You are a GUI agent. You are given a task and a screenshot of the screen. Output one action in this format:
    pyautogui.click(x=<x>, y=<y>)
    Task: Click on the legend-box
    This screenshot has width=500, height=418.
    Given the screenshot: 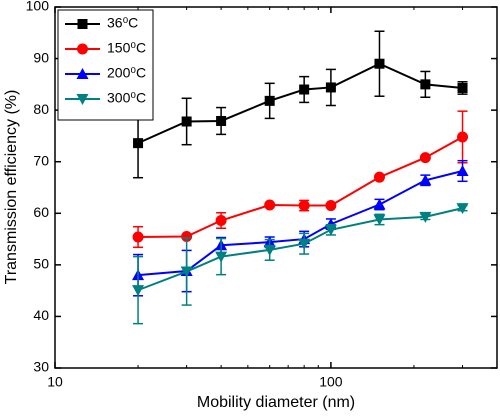 What is the action you would take?
    pyautogui.click(x=105, y=65)
    